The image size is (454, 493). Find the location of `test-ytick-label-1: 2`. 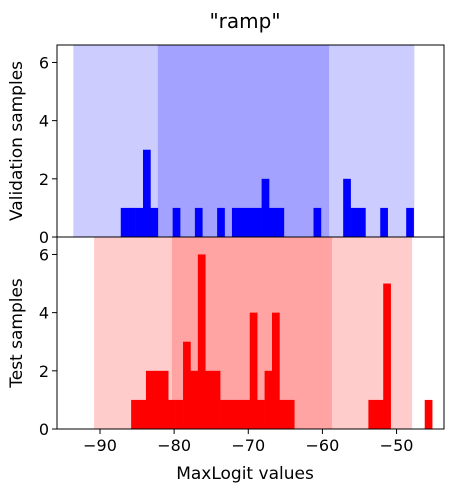

test-ytick-label-1: 2 is located at coordinates (44, 371).